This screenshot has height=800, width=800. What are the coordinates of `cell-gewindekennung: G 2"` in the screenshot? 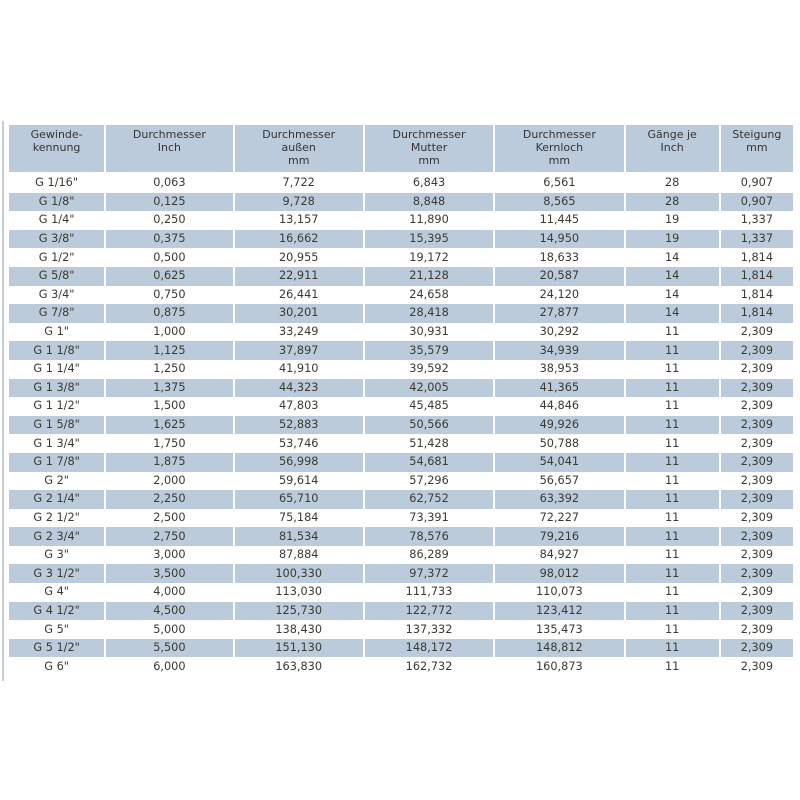 It's located at (56, 480).